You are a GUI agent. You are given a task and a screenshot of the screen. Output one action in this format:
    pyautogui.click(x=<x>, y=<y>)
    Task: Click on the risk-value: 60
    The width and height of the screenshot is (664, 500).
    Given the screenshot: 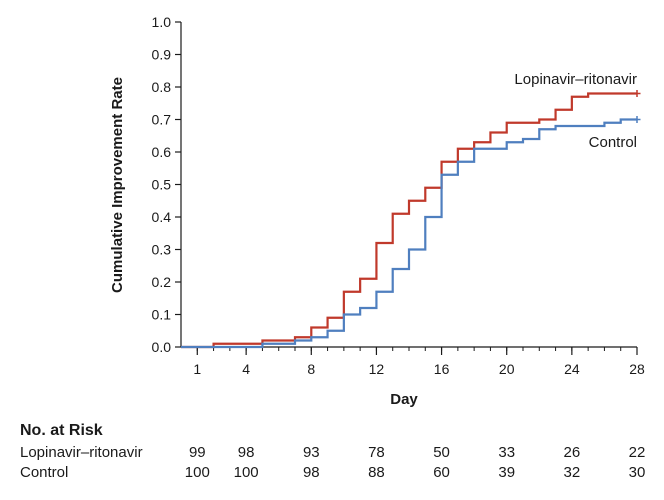 What is the action you would take?
    pyautogui.click(x=441, y=472)
    